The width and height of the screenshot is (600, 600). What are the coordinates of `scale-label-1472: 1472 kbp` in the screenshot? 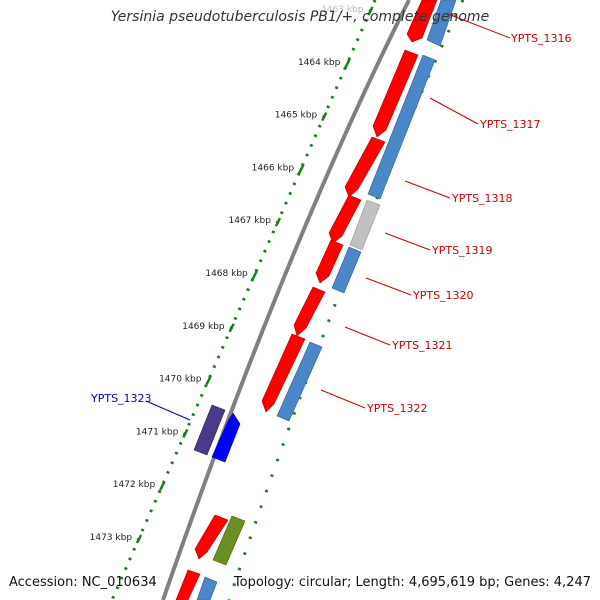 It's located at (134, 485).